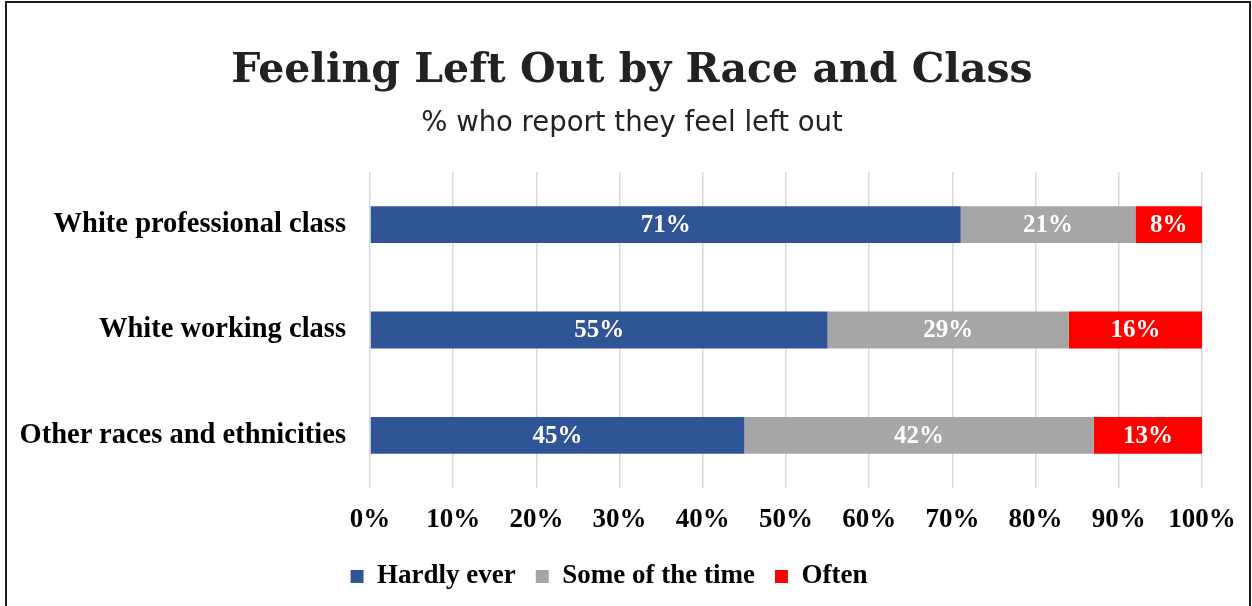 Image resolution: width=1252 pixels, height=606 pixels. I want to click on data-label: 42%, so click(919, 434).